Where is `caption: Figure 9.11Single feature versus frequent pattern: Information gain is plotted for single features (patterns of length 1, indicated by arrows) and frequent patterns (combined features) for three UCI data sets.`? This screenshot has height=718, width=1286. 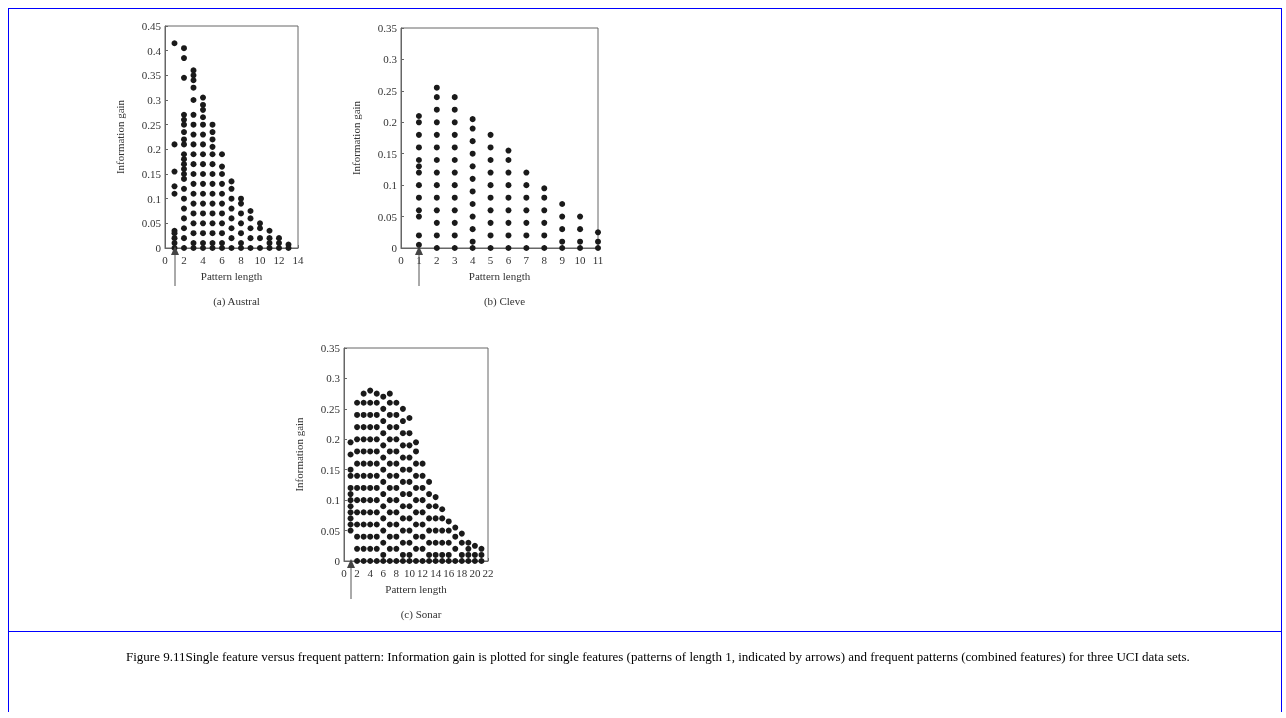 caption: Figure 9.11Single feature versus frequent pattern: Information gain is plotted for single features (patterns of length 1, indicated by arrows) and frequent patterns (combined features) for three UCI data sets. is located at coordinates (658, 656).